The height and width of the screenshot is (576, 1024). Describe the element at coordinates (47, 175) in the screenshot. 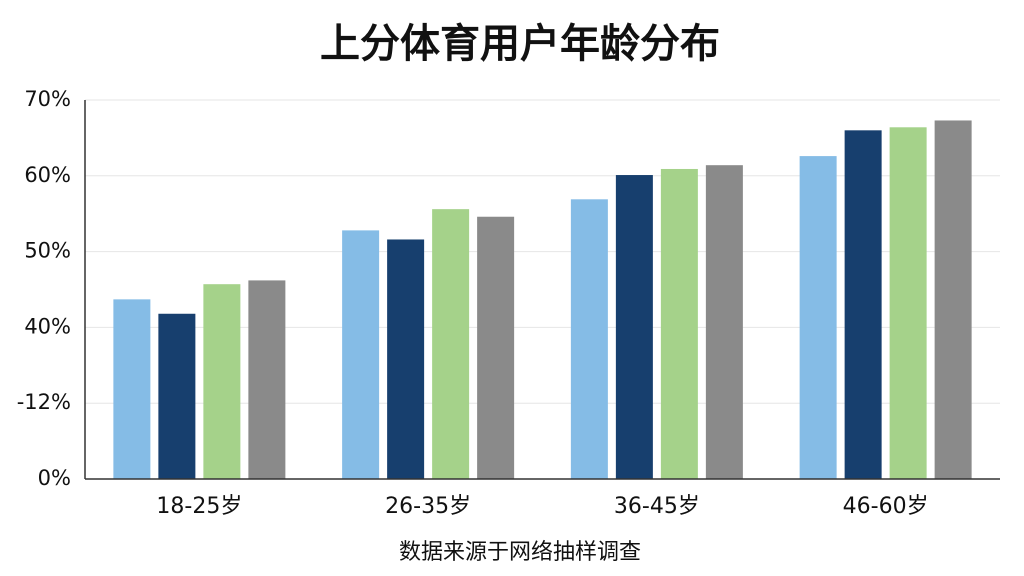

I see `y-tick-label: 60%` at that location.